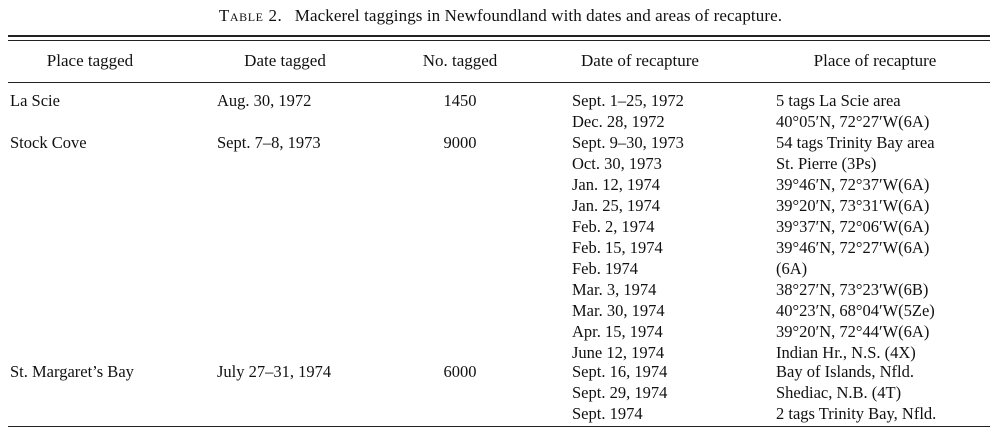 This screenshot has height=434, width=1001. What do you see at coordinates (499, 426) in the screenshot?
I see `bottom-rule` at bounding box center [499, 426].